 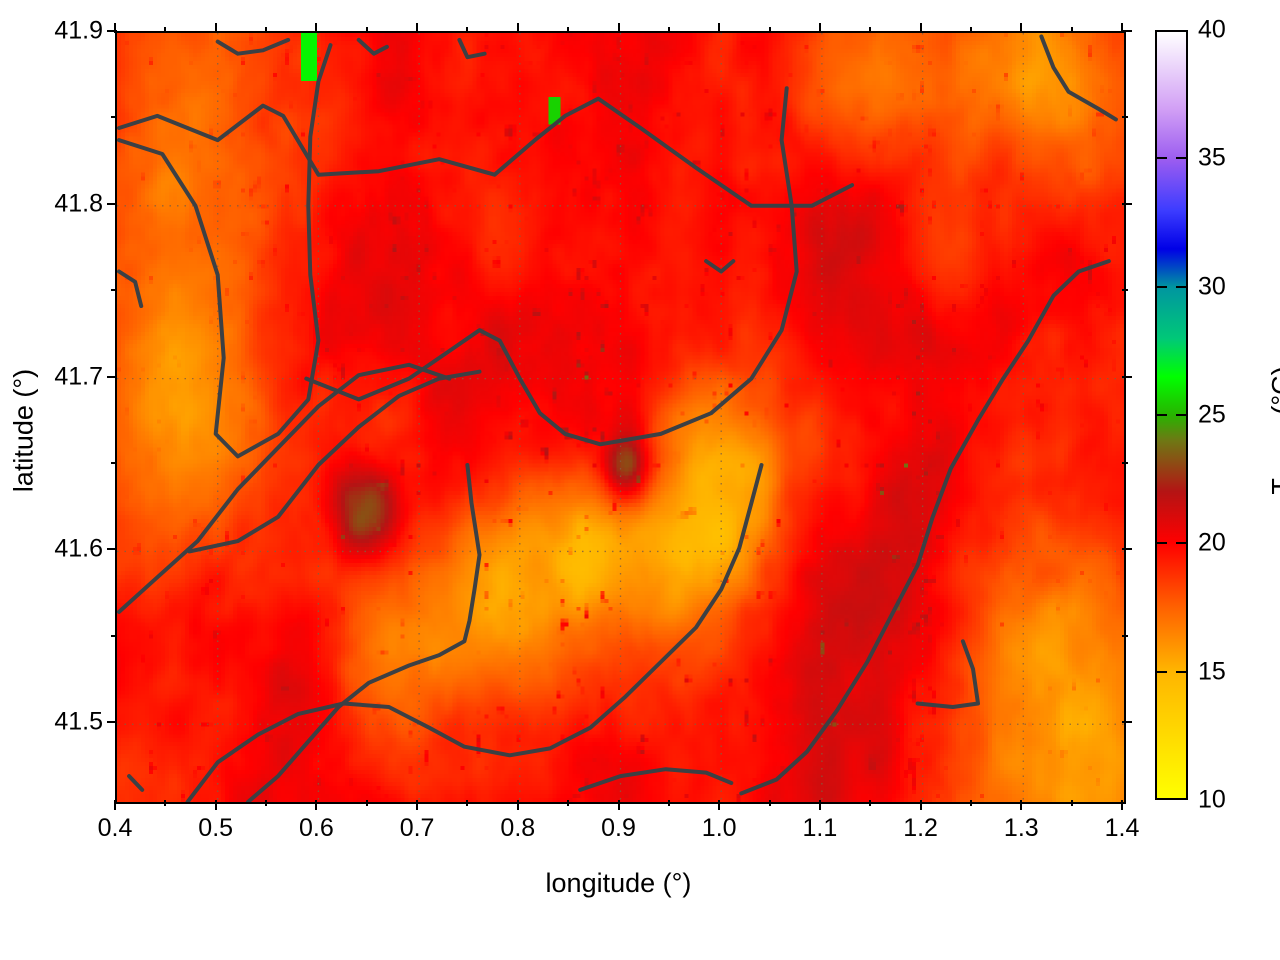 I want to click on colorbar-tick-label: 20, so click(x=1212, y=542).